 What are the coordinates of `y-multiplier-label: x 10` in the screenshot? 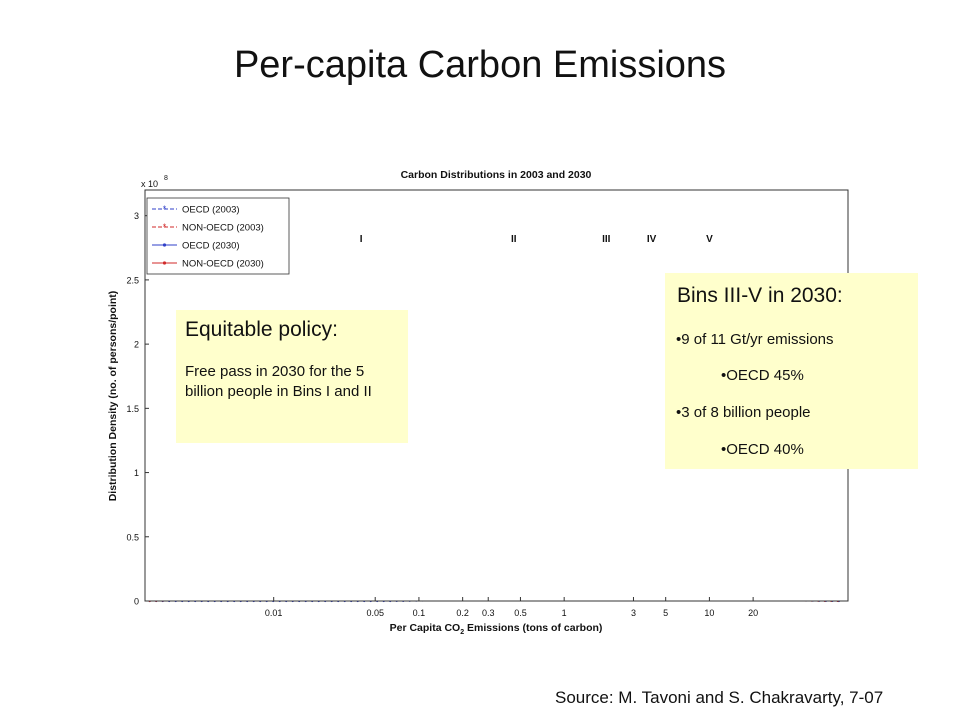 It's located at (149, 184).